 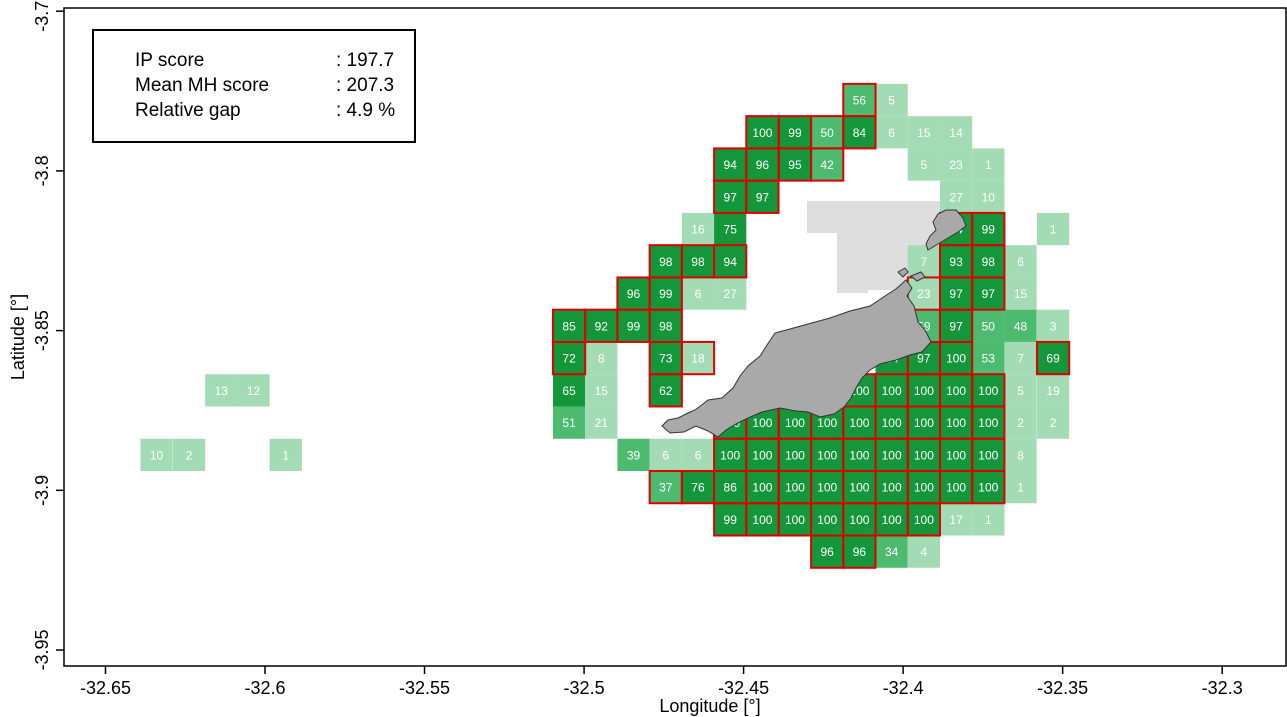 What do you see at coordinates (264, 688) in the screenshot?
I see `x-tick-label: -32.6` at bounding box center [264, 688].